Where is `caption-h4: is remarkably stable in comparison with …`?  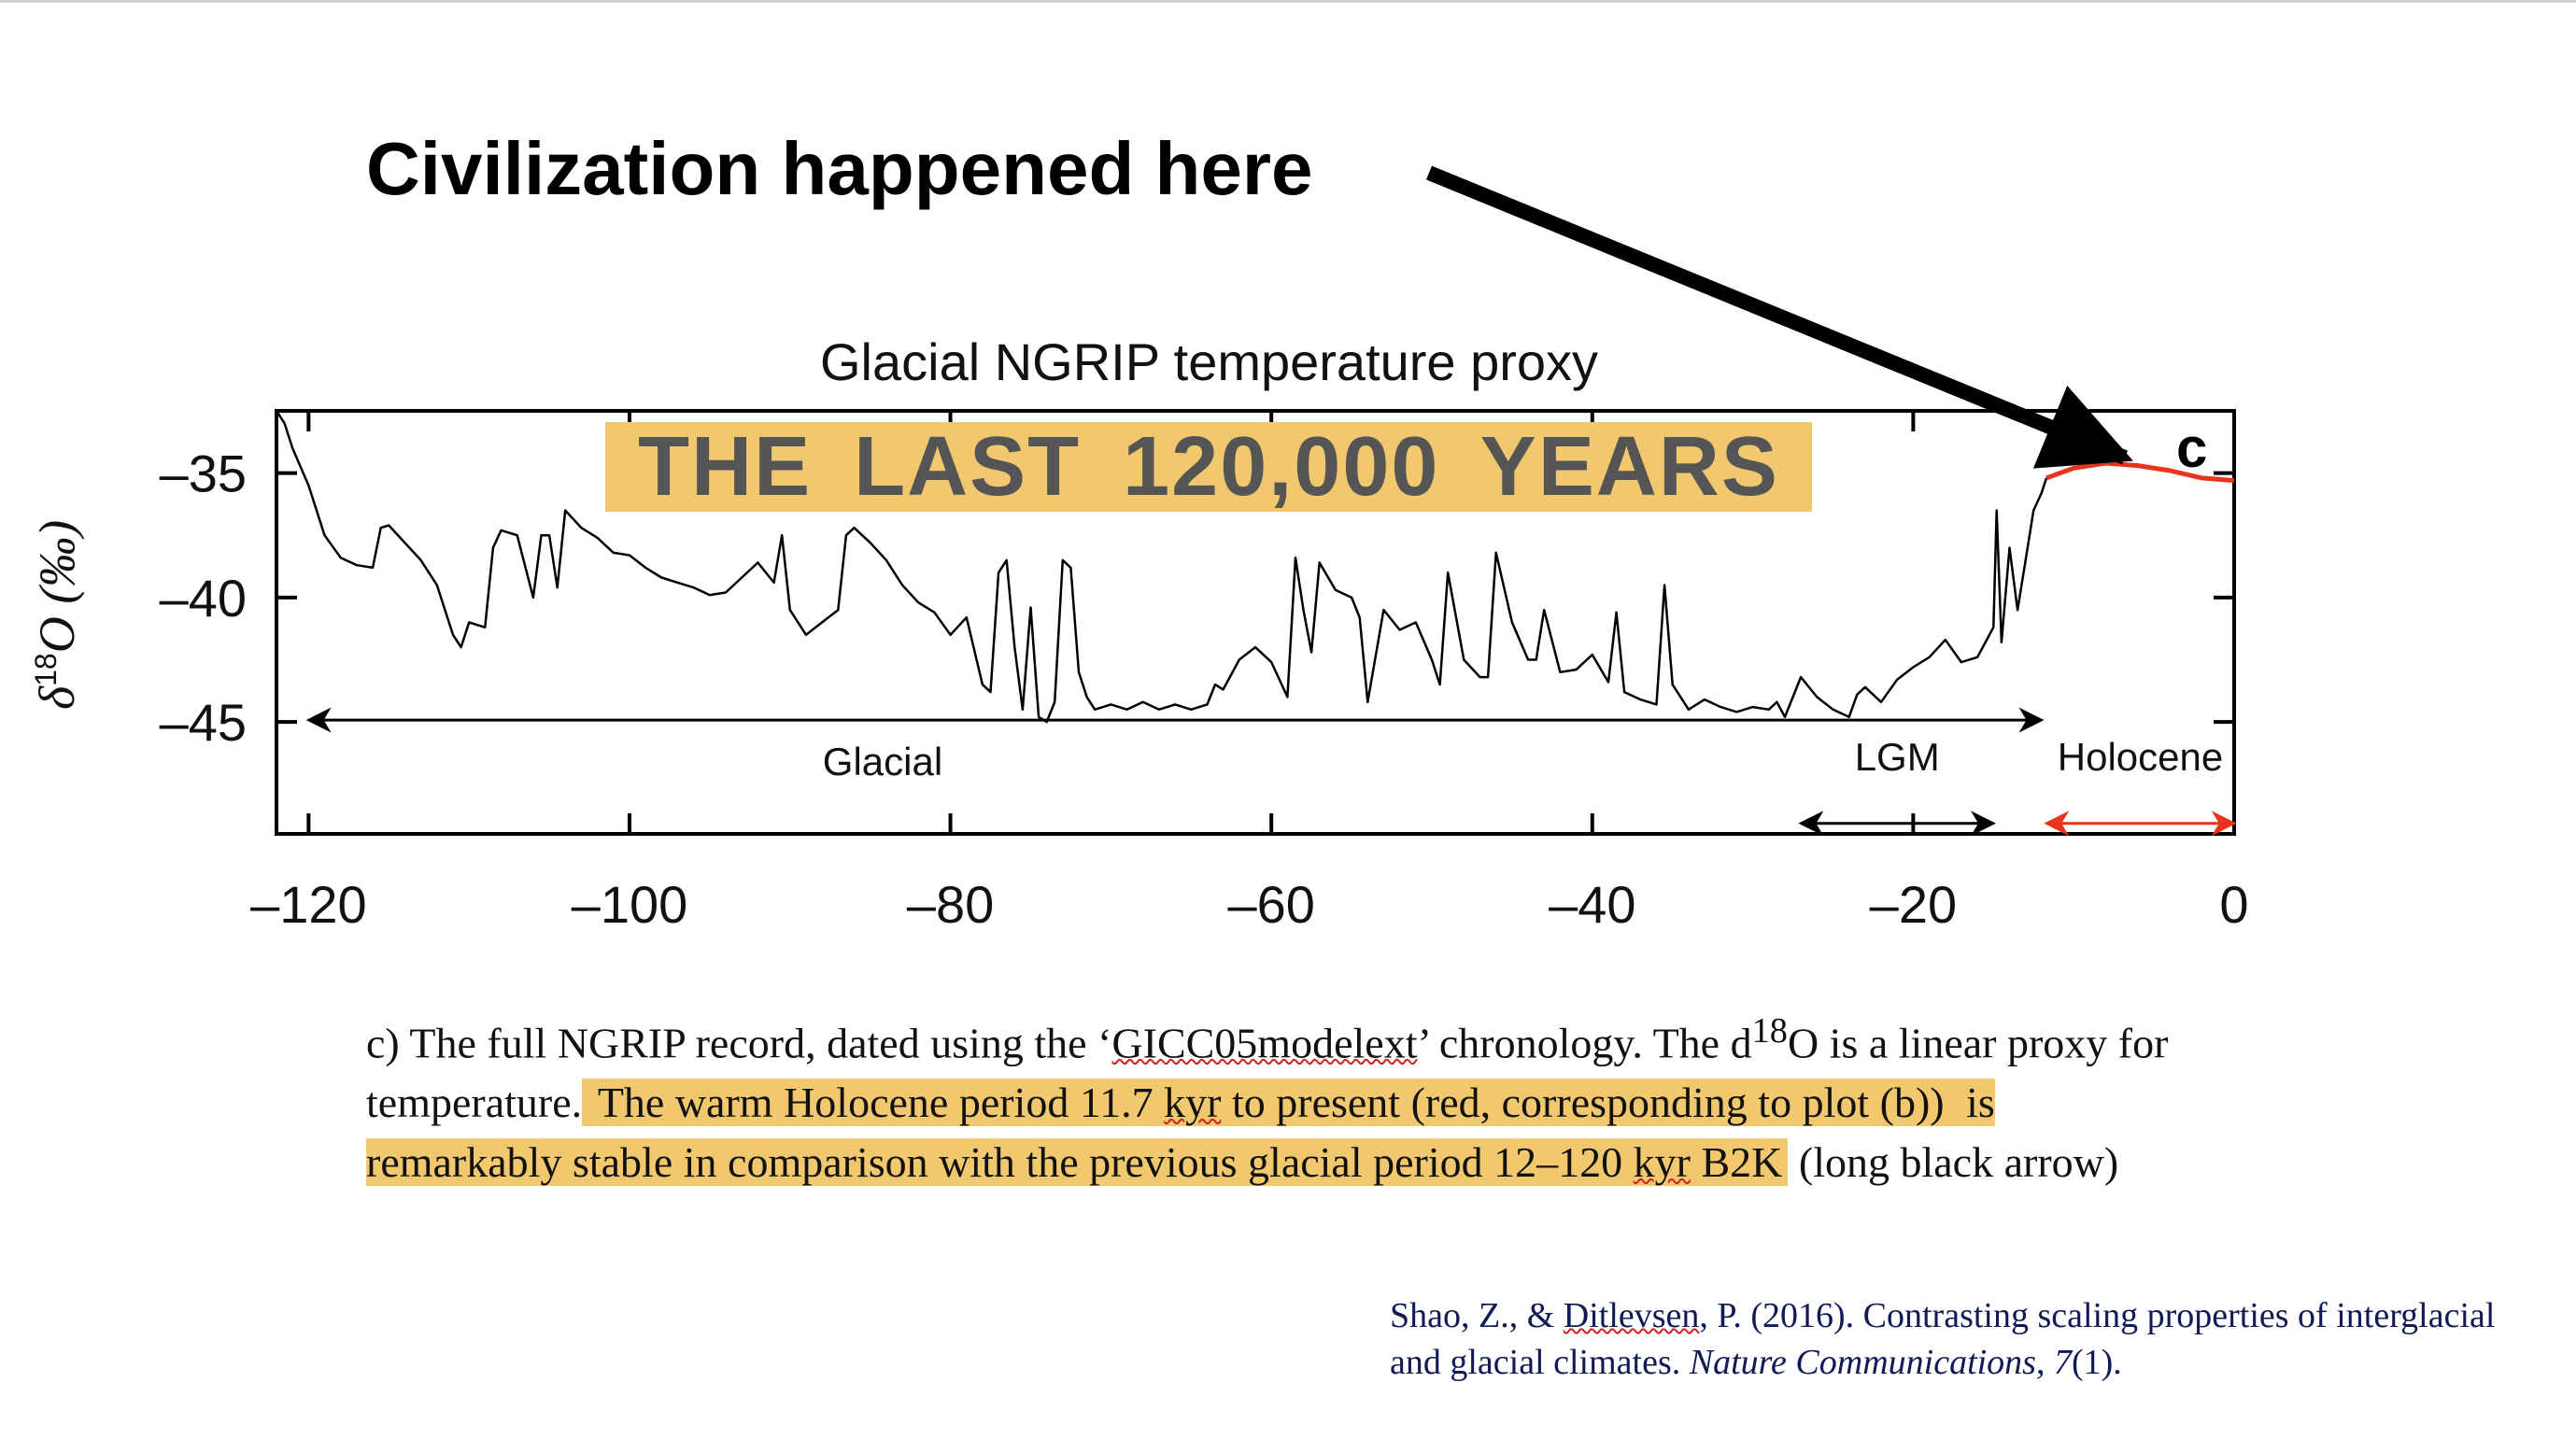 caption-h4: is remarkably stable in comparison with … is located at coordinates (1180, 1133).